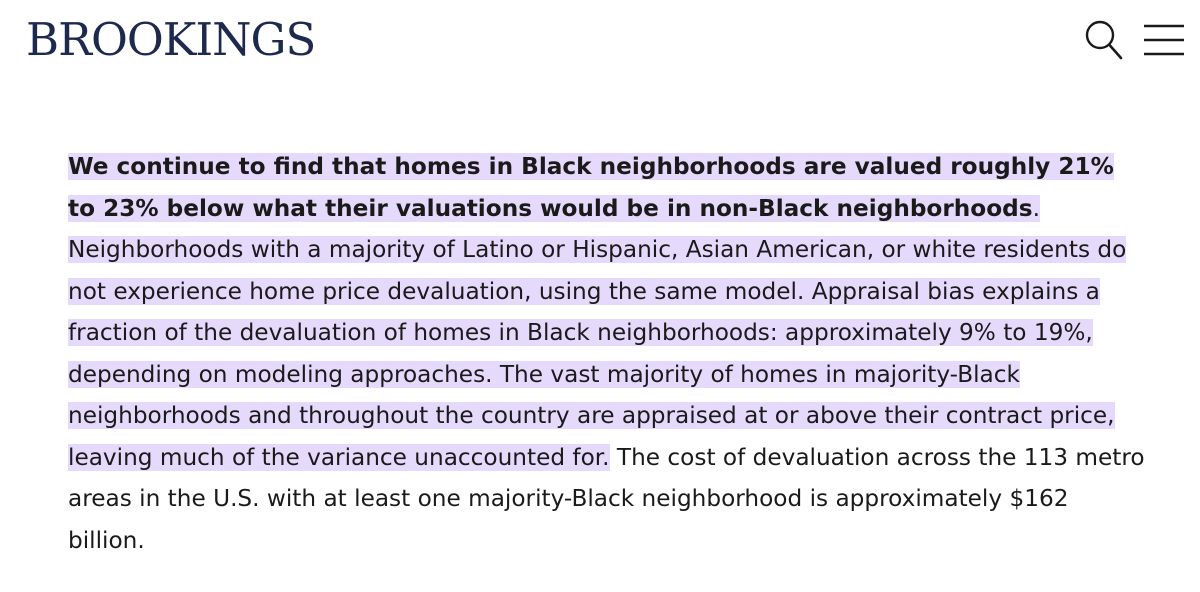 The image size is (1200, 592). I want to click on search-icon, so click(1104, 42).